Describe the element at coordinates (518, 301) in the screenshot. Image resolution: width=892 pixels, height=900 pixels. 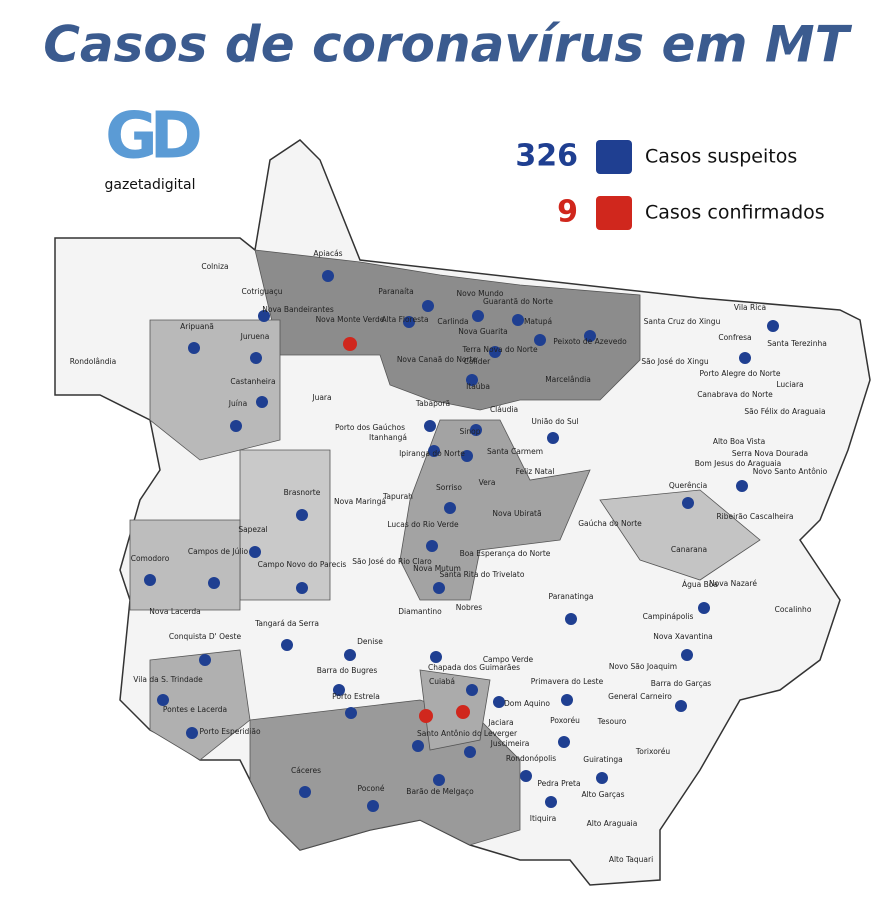
I see `municipality-label: Guarantã do Norte` at that location.